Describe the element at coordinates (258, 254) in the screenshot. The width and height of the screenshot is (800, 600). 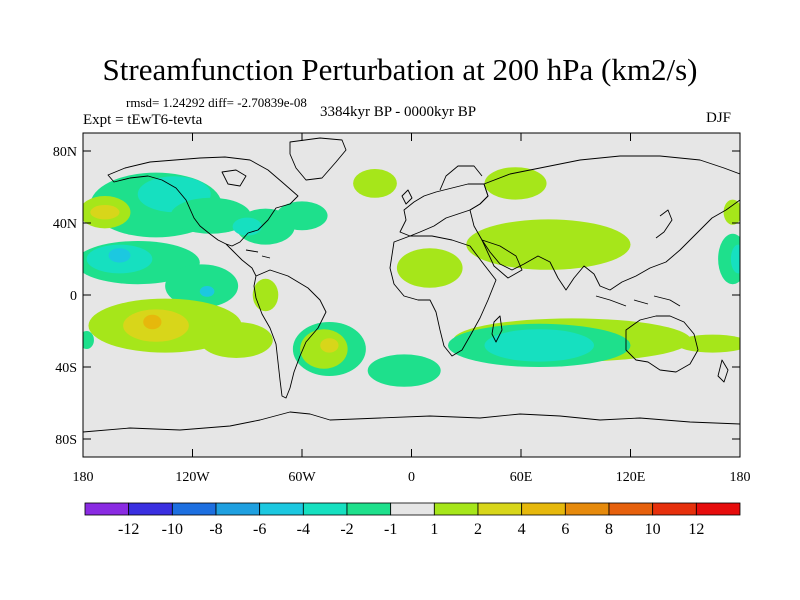
I see `coast-caribbean` at that location.